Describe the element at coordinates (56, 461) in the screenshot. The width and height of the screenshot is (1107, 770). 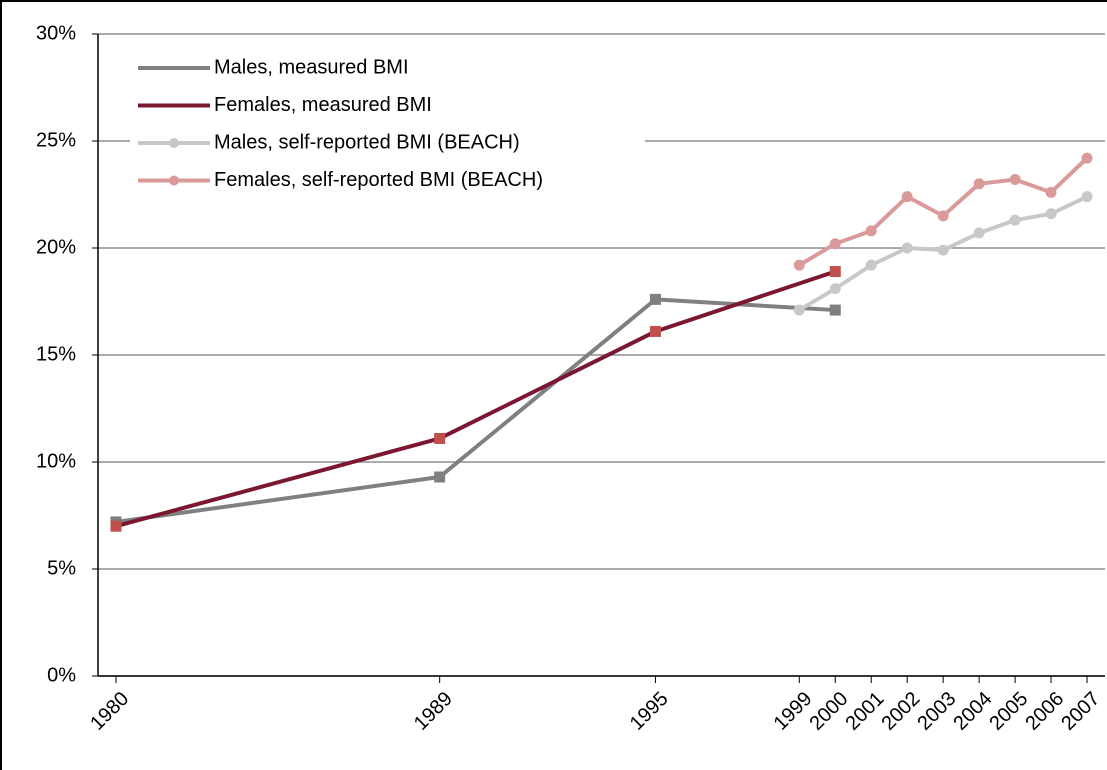
I see `y-tick-label: 10%` at that location.